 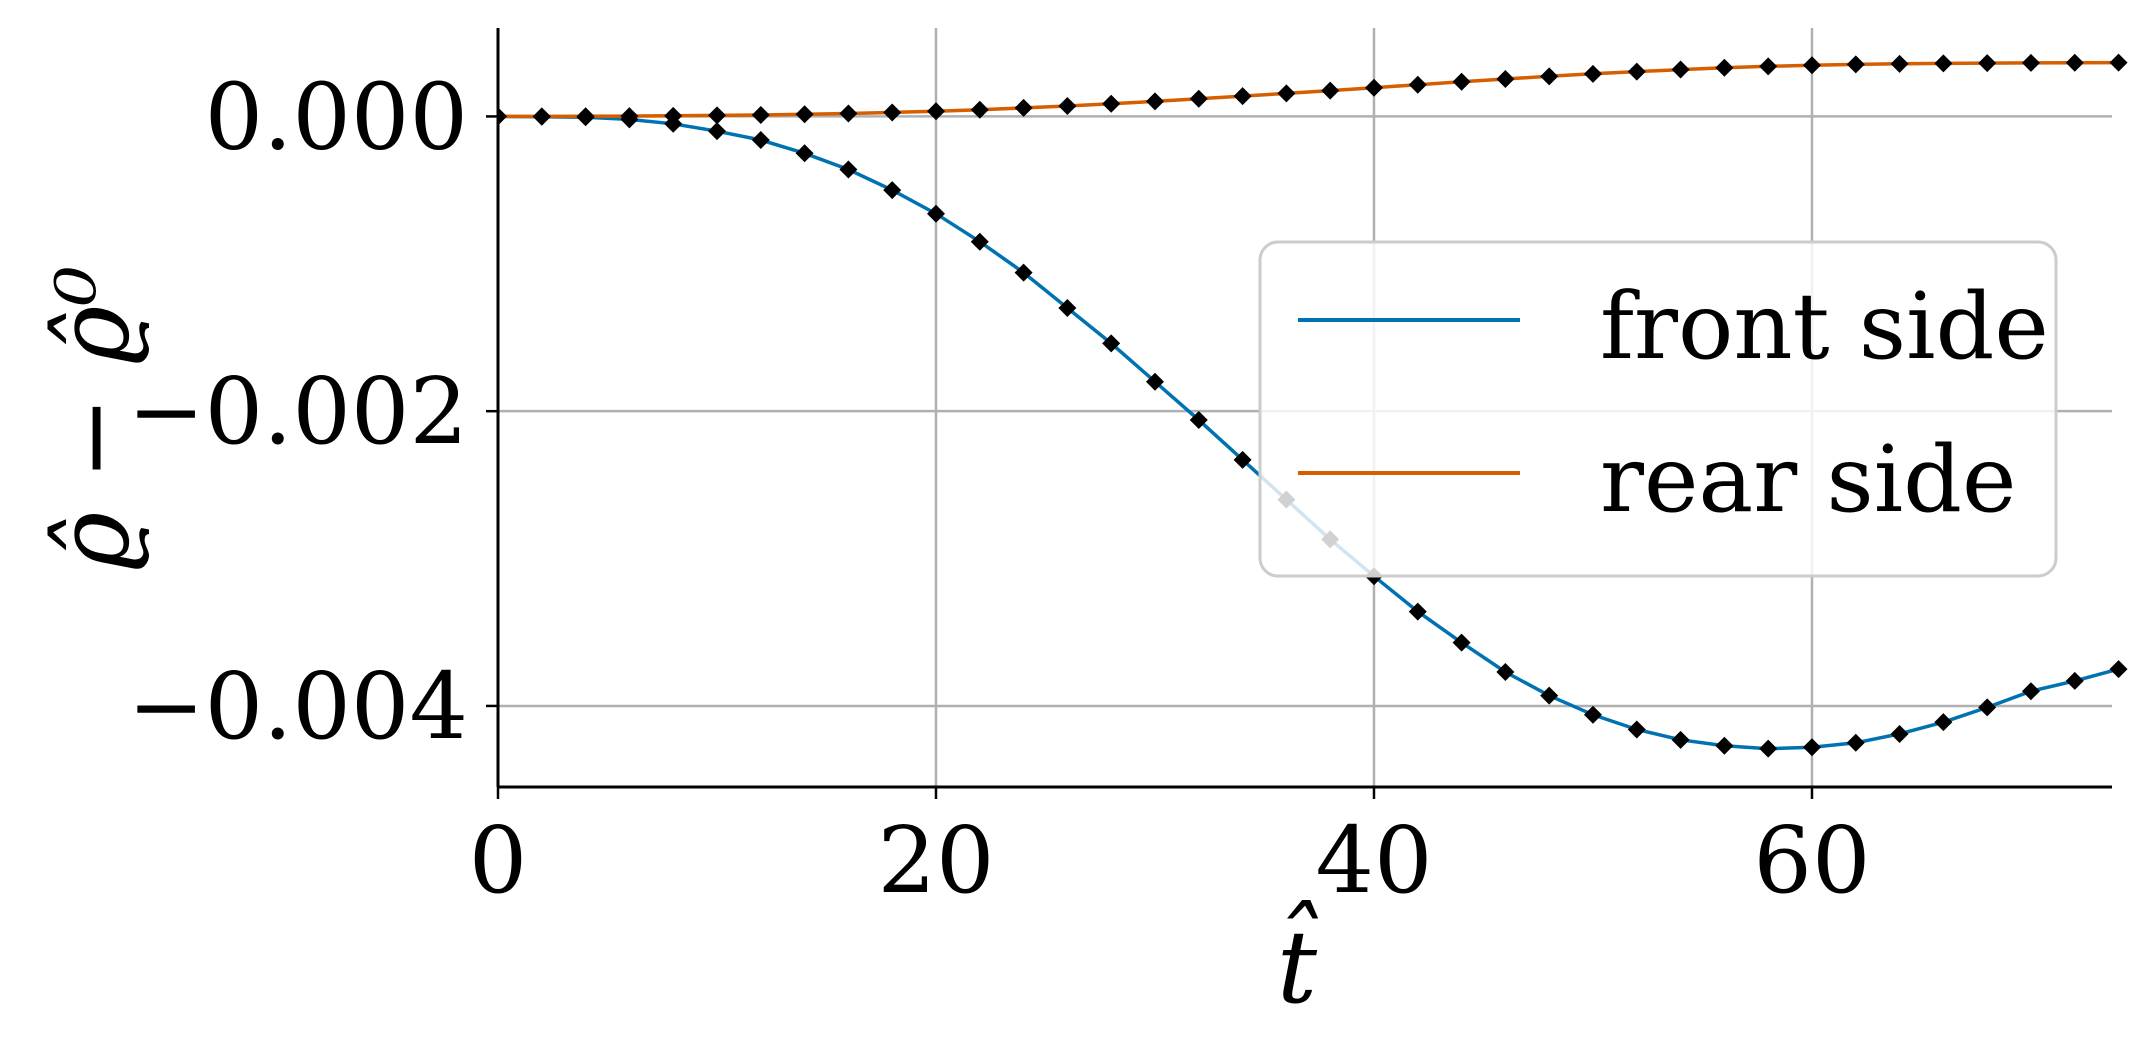 What do you see at coordinates (1298, 963) in the screenshot?
I see `x-axis-label: t̂` at bounding box center [1298, 963].